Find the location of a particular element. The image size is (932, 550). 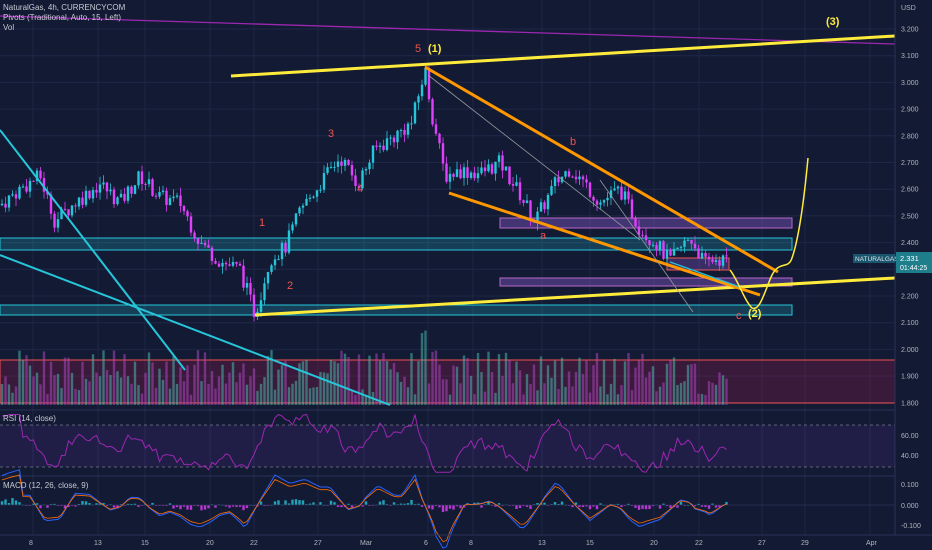

symbol-header: NaturalGas, 4h, CURRENCYCOM is located at coordinates (64, 7).